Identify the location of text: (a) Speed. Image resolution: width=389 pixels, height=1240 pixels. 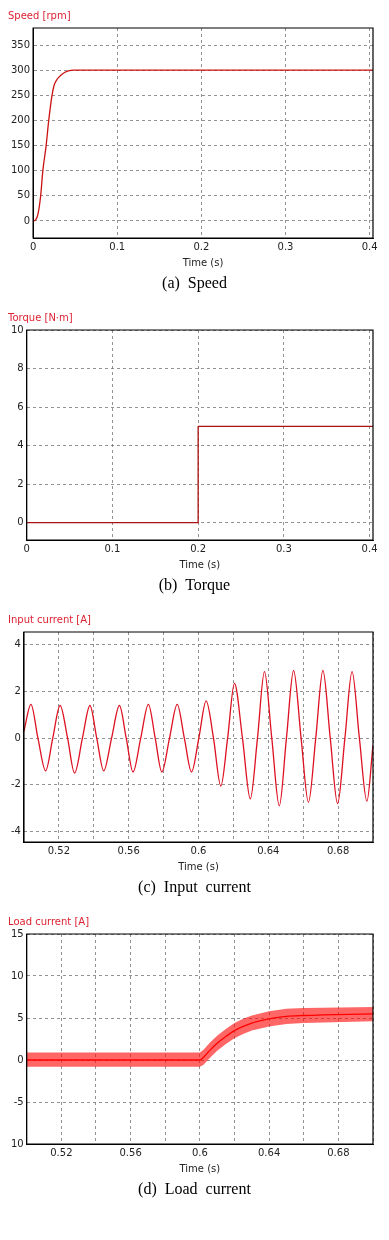
(194, 283).